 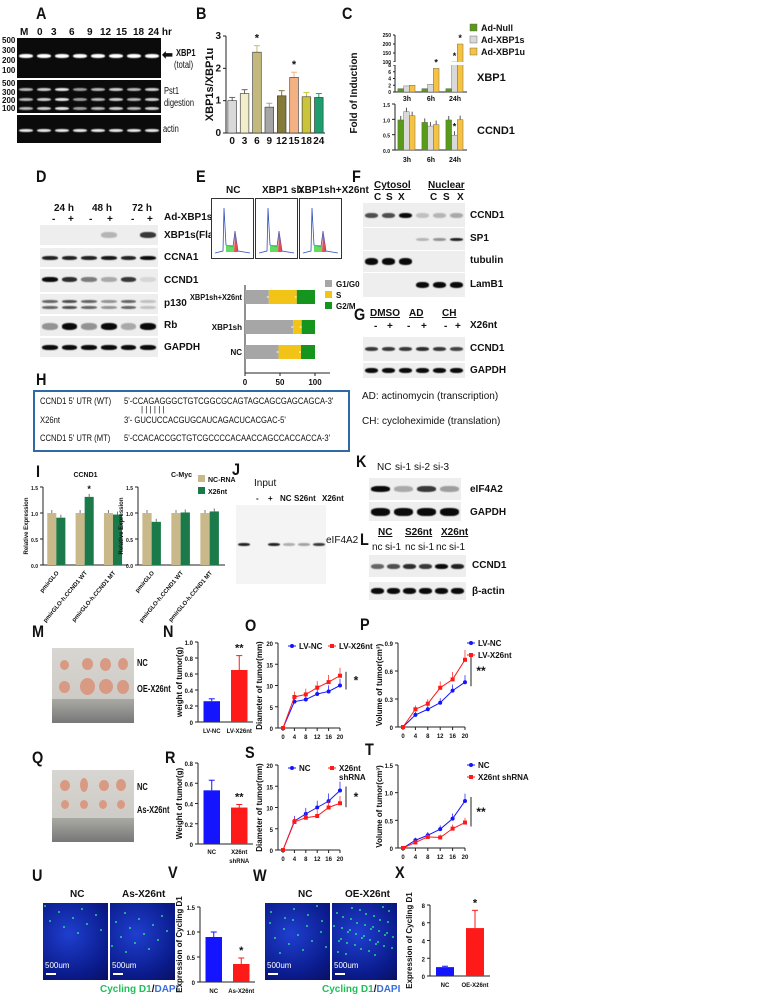 What do you see at coordinates (182, 347) in the screenshot?
I see `blot-label: GAPDH` at bounding box center [182, 347].